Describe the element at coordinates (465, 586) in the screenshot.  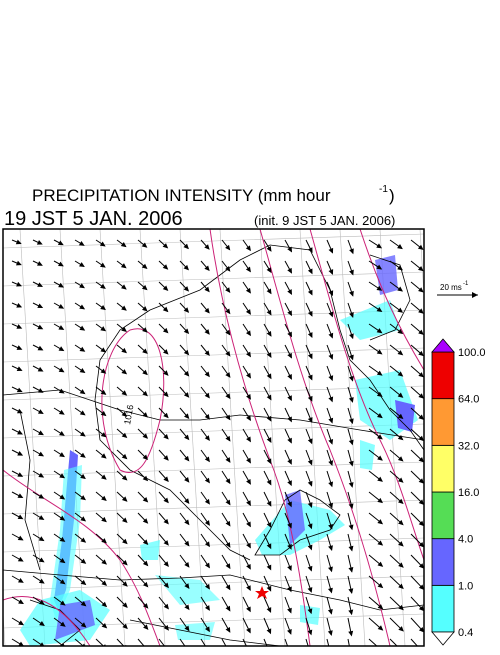
I see `colorbar-label: 1.0` at that location.